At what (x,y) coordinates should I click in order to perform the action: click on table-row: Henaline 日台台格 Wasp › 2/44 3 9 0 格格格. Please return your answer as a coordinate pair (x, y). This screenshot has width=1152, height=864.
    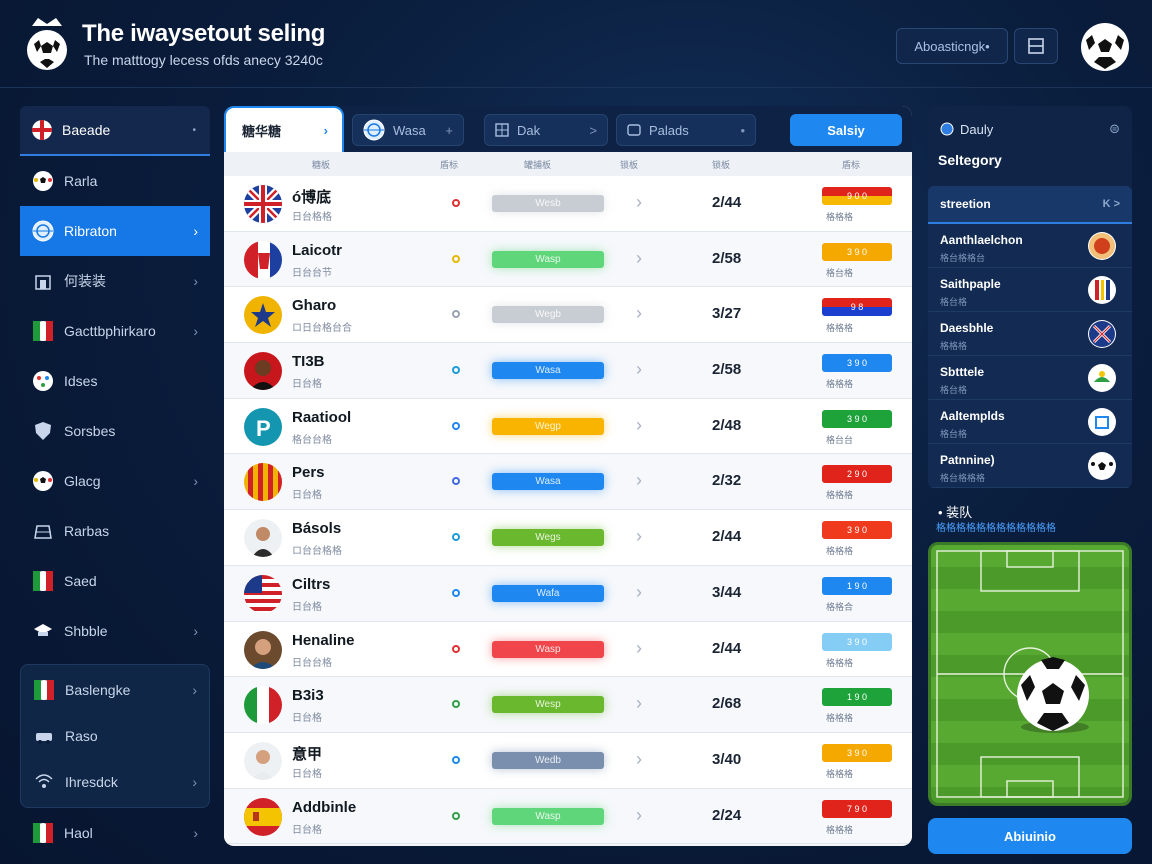
    Looking at the image, I should click on (568, 649).